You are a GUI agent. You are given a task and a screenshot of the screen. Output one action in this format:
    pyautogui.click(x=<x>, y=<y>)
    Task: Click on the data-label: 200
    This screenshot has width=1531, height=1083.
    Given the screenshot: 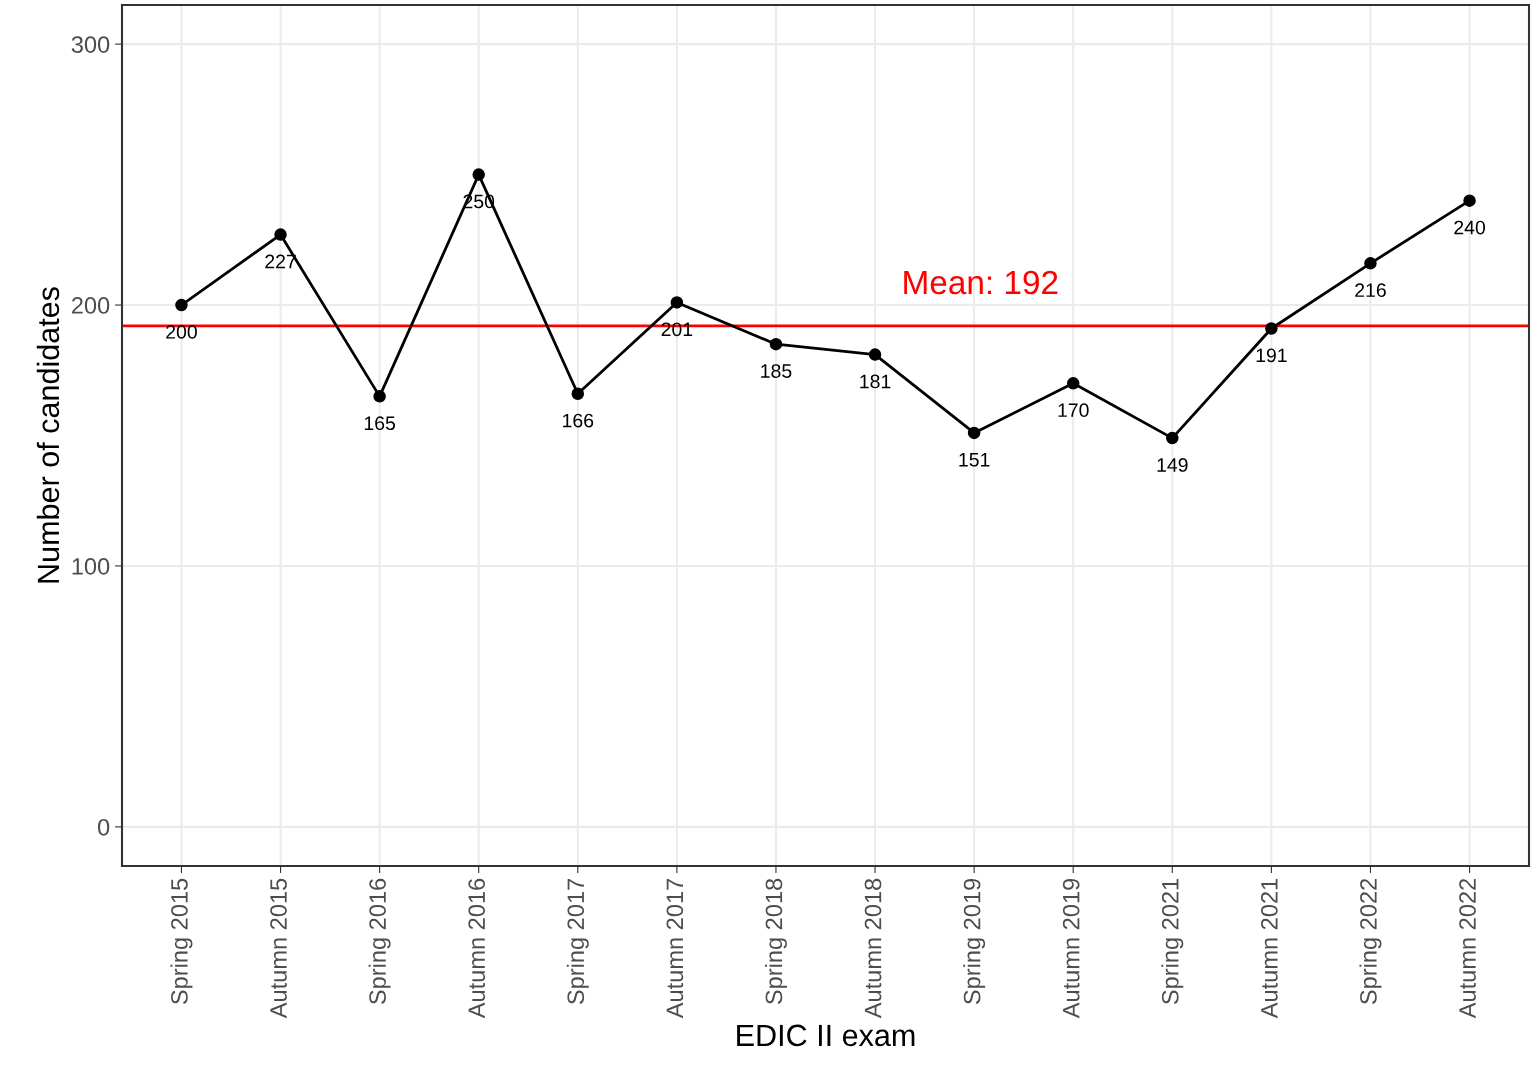 What is the action you would take?
    pyautogui.click(x=181, y=332)
    